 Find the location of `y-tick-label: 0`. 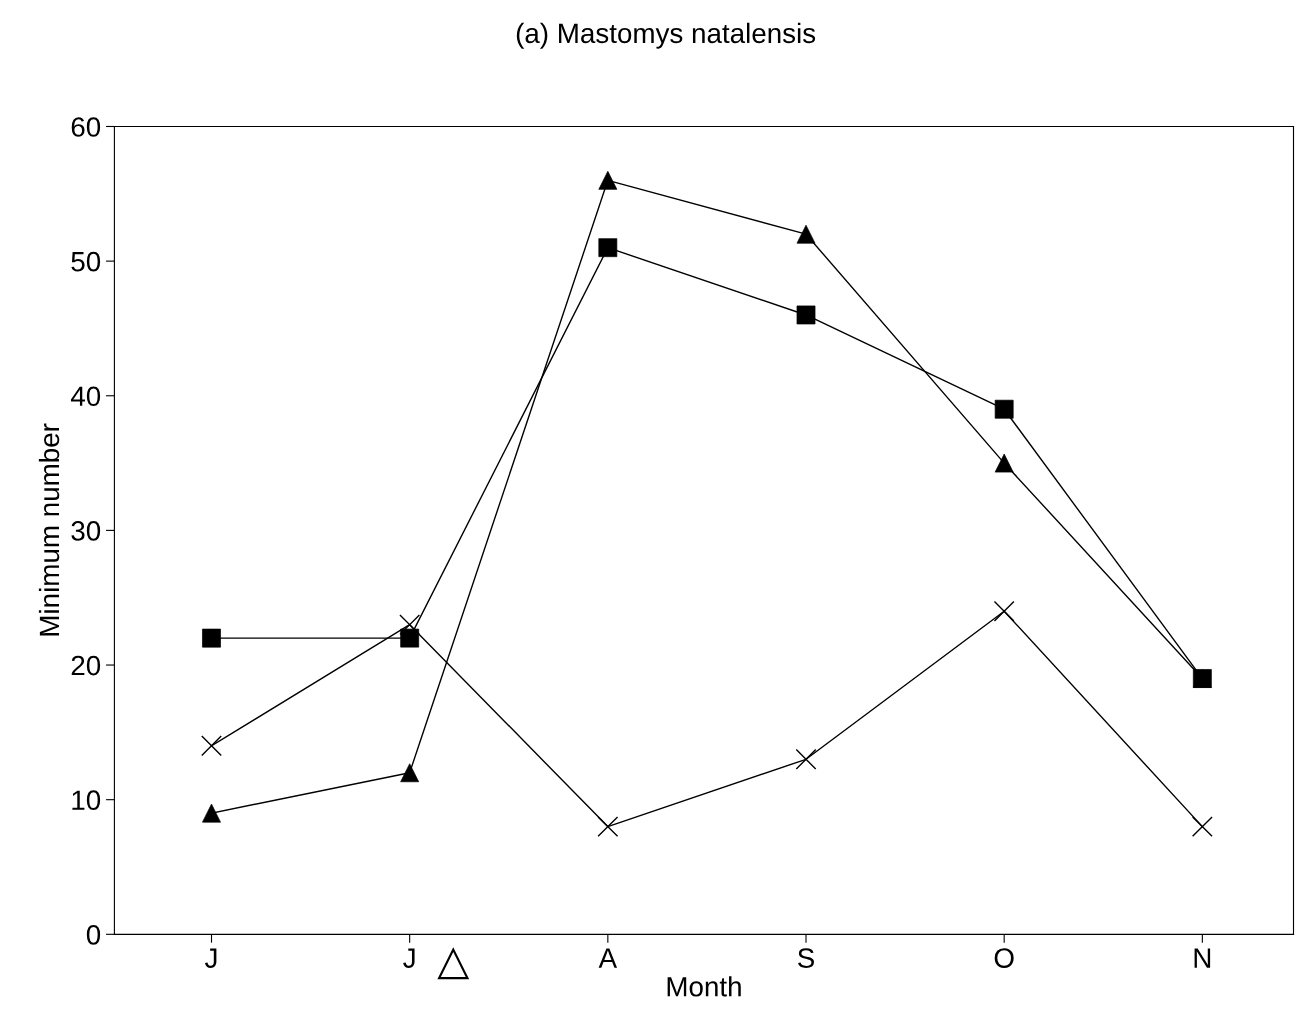

y-tick-label: 0 is located at coordinates (93, 934).